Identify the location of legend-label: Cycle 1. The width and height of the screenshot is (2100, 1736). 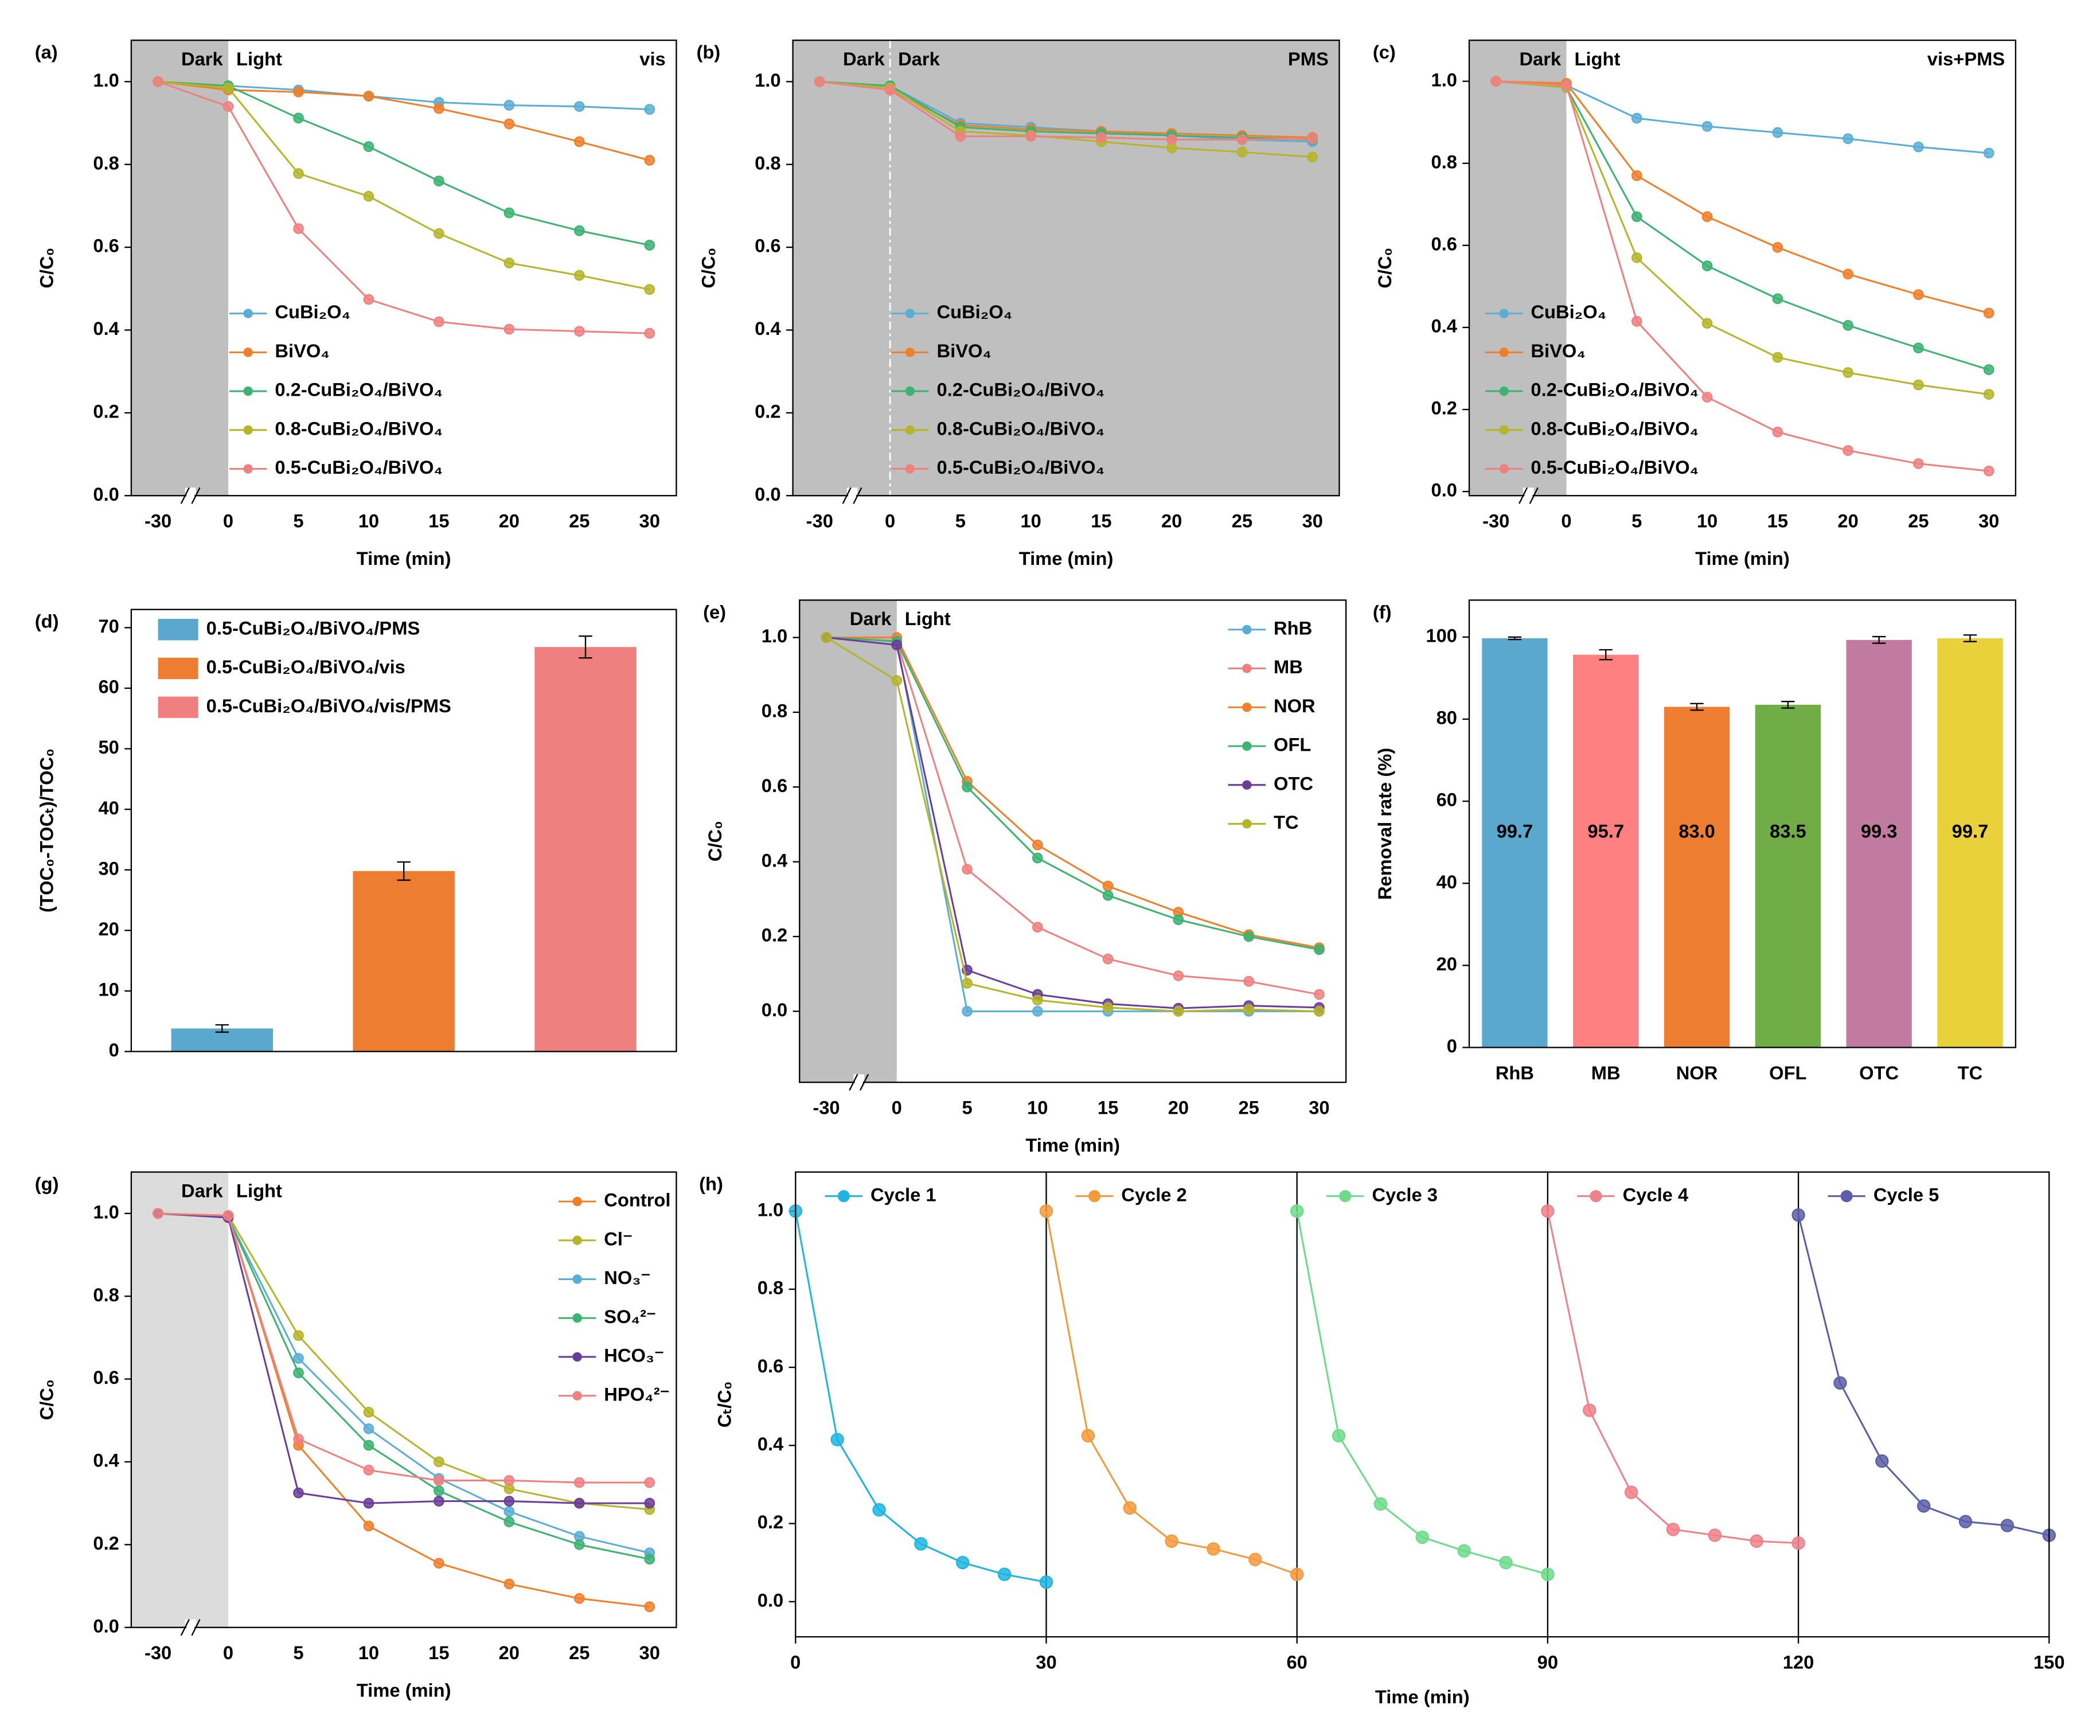
(903, 1194).